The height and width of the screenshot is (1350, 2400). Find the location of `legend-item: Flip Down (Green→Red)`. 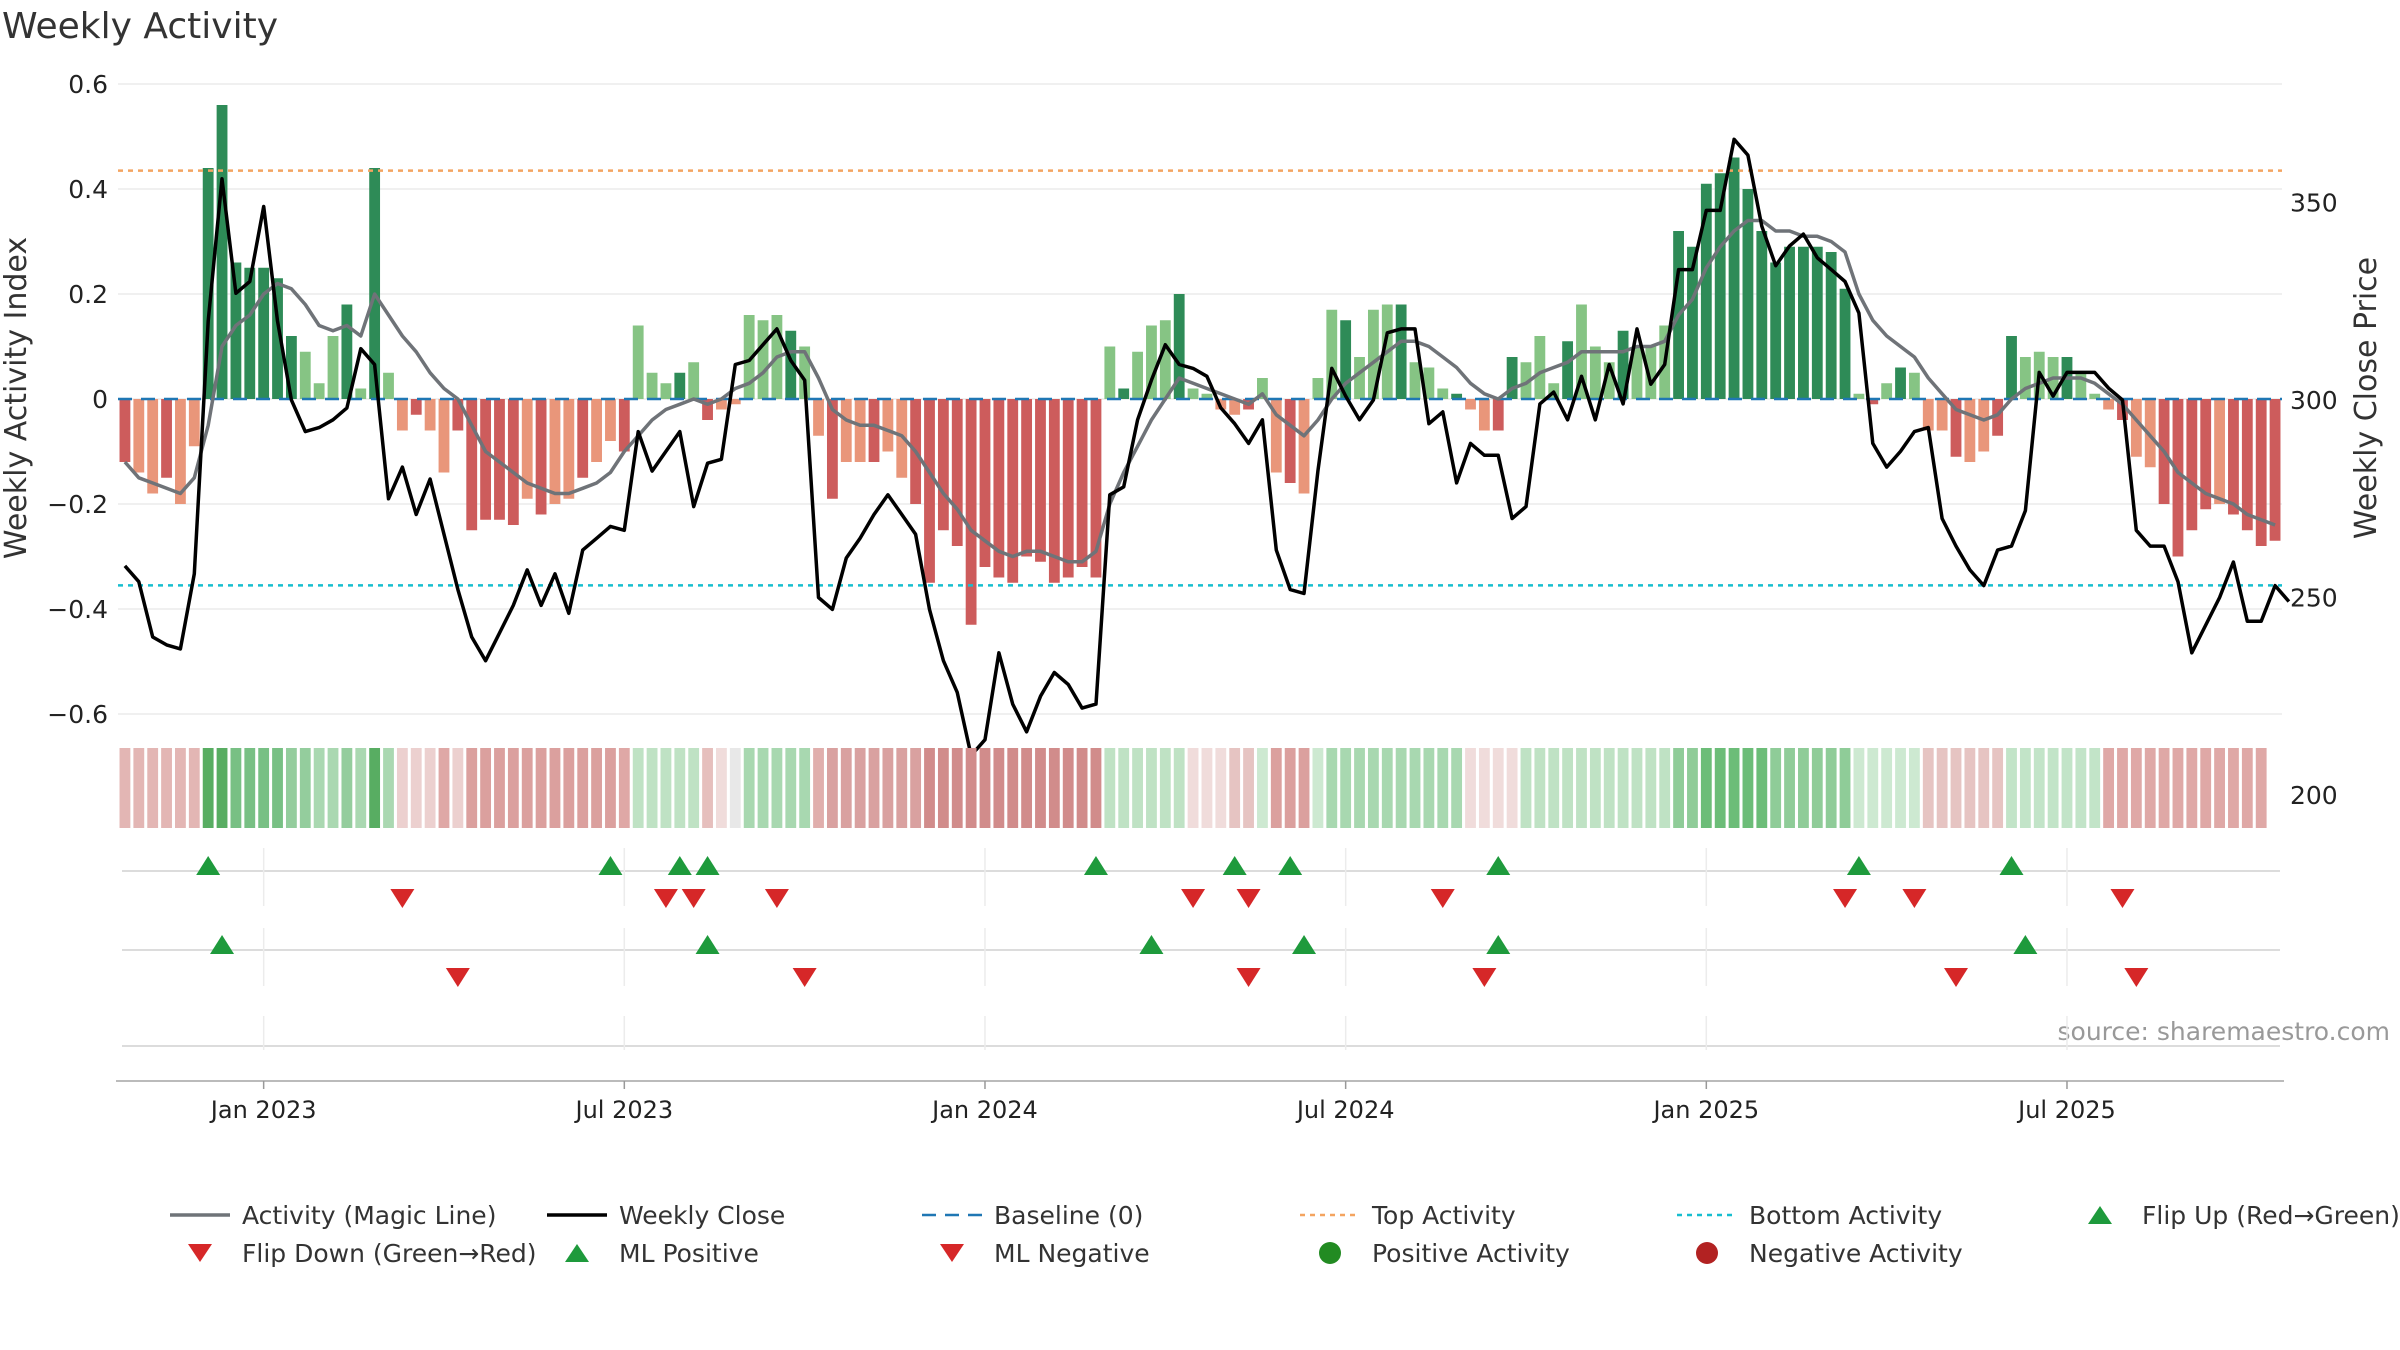

legend-item: Flip Down (Green→Red) is located at coordinates (352, 1253).